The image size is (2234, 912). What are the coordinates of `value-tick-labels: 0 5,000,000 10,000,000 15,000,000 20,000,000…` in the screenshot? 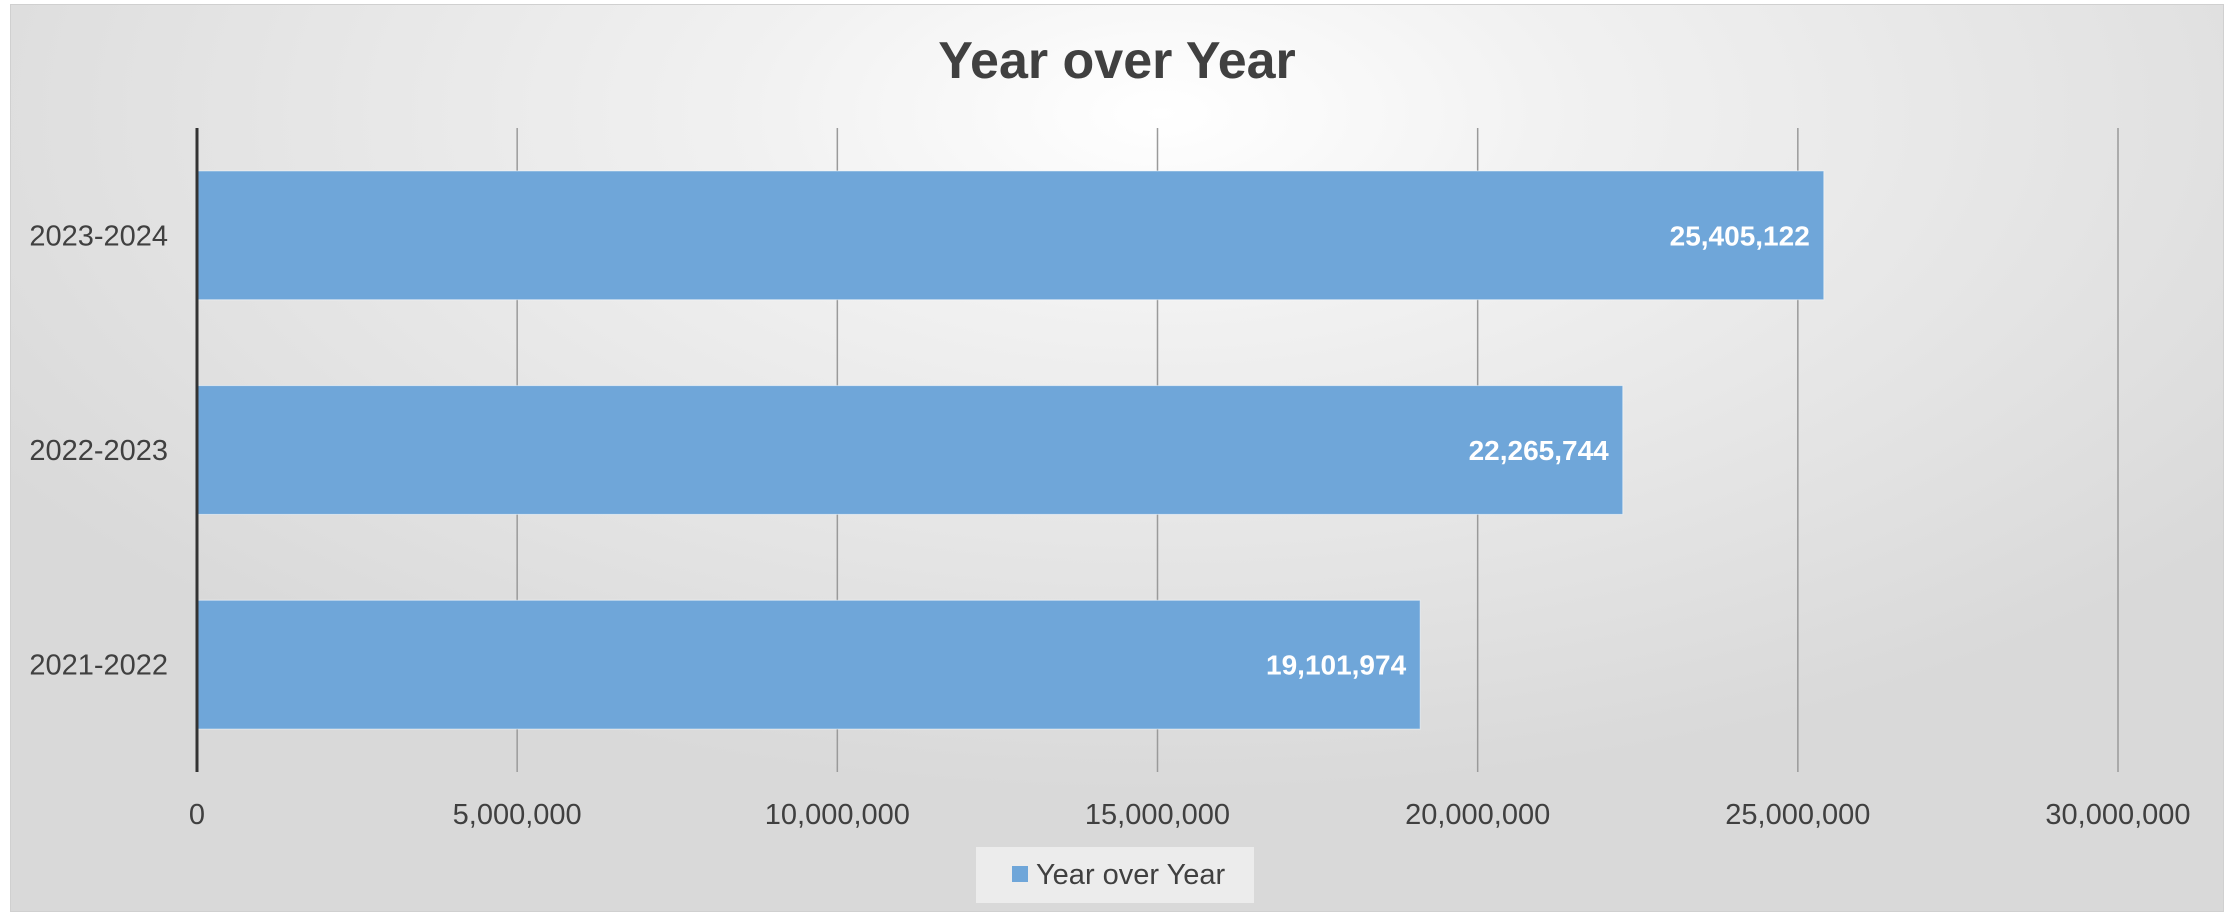 It's located at (1190, 815).